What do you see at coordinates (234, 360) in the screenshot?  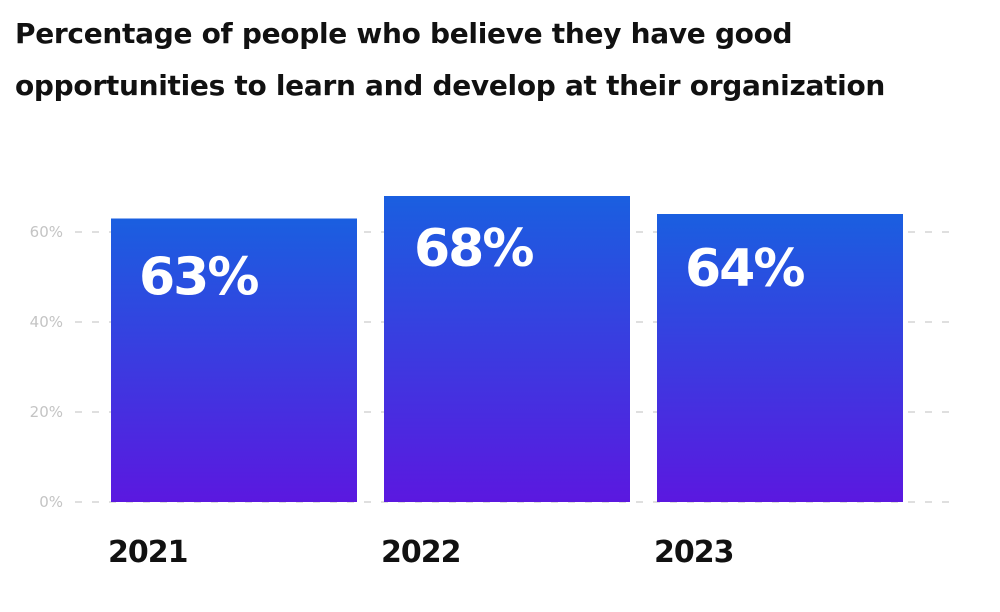 I see `bar-2021` at bounding box center [234, 360].